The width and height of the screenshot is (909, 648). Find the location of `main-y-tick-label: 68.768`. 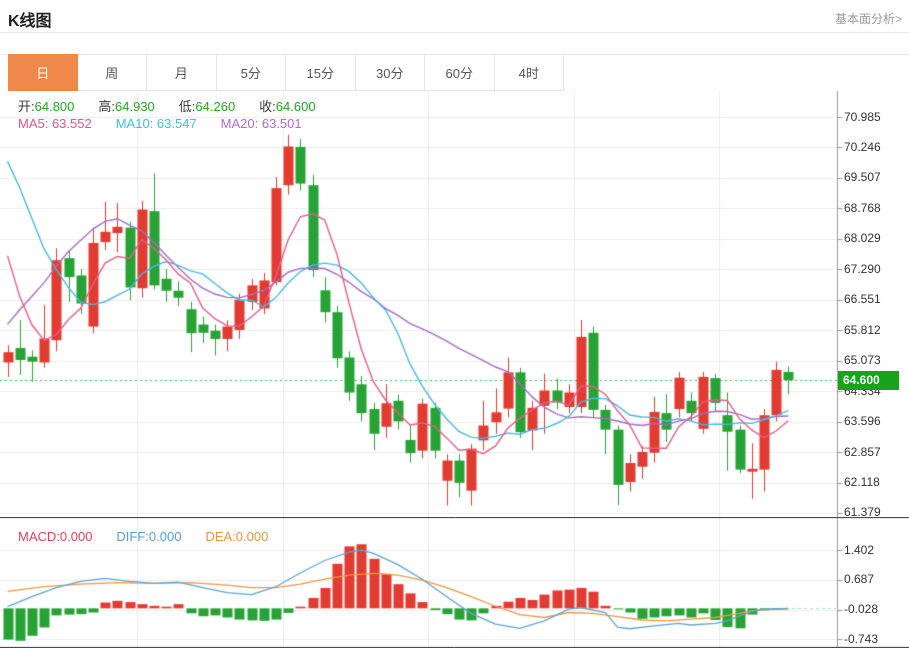

main-y-tick-label: 68.768 is located at coordinates (862, 207).